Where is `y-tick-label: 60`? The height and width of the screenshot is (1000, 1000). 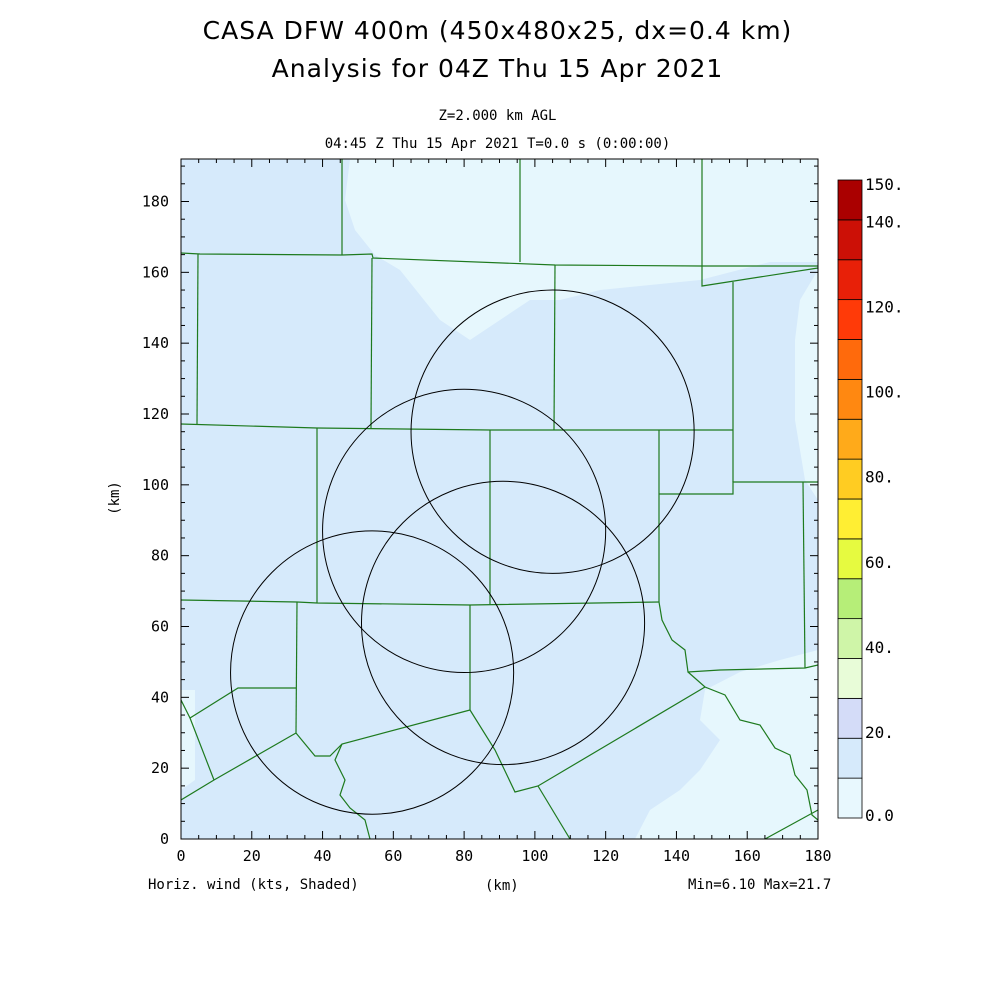
y-tick-label: 60 is located at coordinates (160, 627).